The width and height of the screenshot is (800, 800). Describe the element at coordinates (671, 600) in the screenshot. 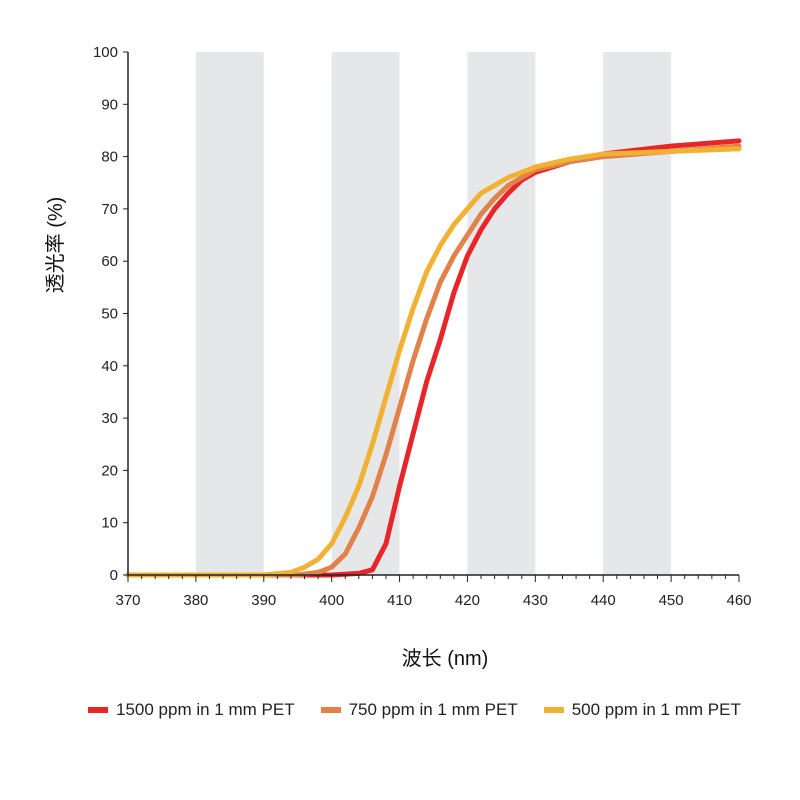

I see `x-tick-label: 450` at that location.